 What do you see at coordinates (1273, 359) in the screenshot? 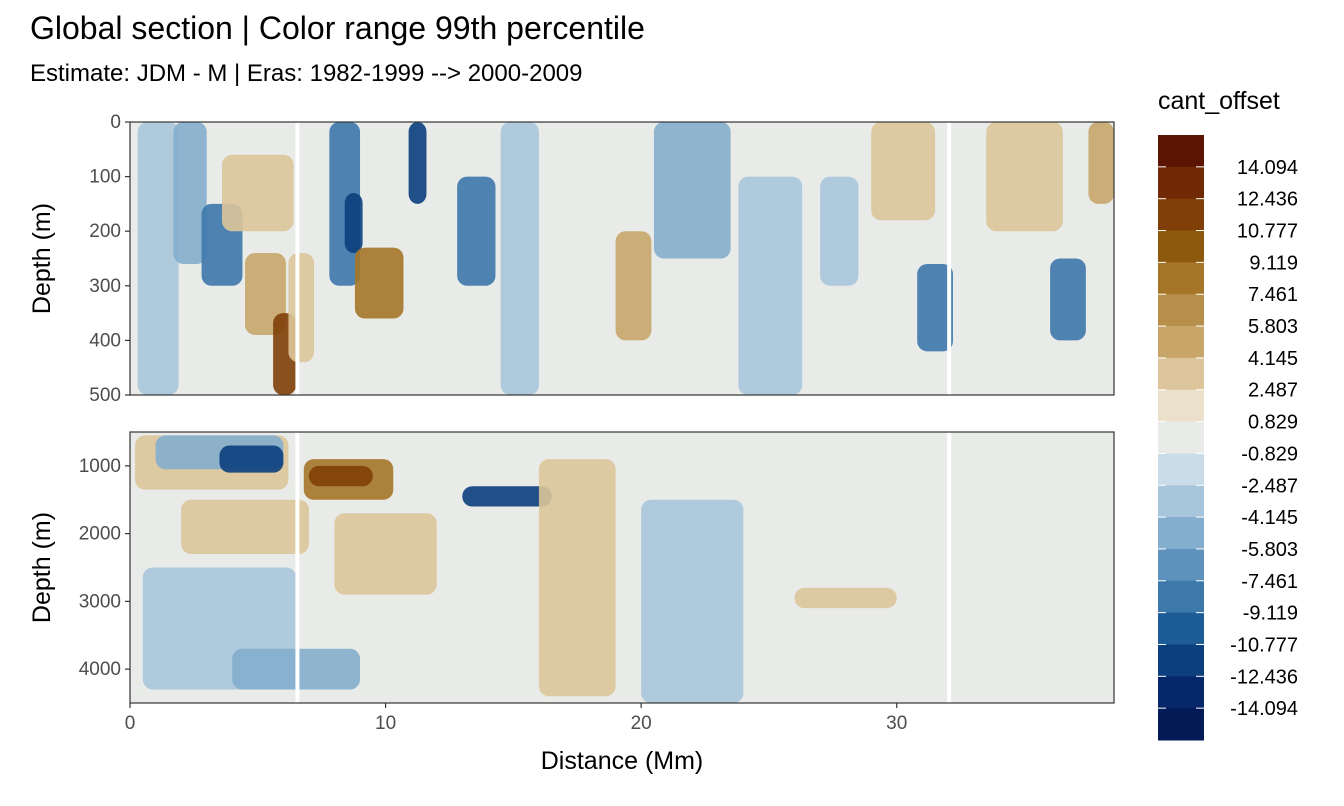
I see `legend-label: 4.145` at bounding box center [1273, 359].